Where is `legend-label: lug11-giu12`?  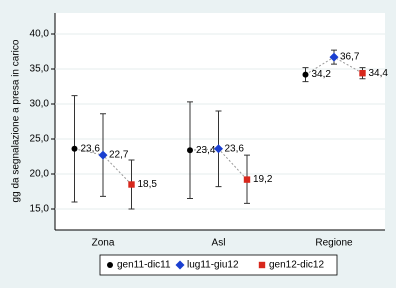 legend-label: lug11-giu12 is located at coordinates (213, 265).